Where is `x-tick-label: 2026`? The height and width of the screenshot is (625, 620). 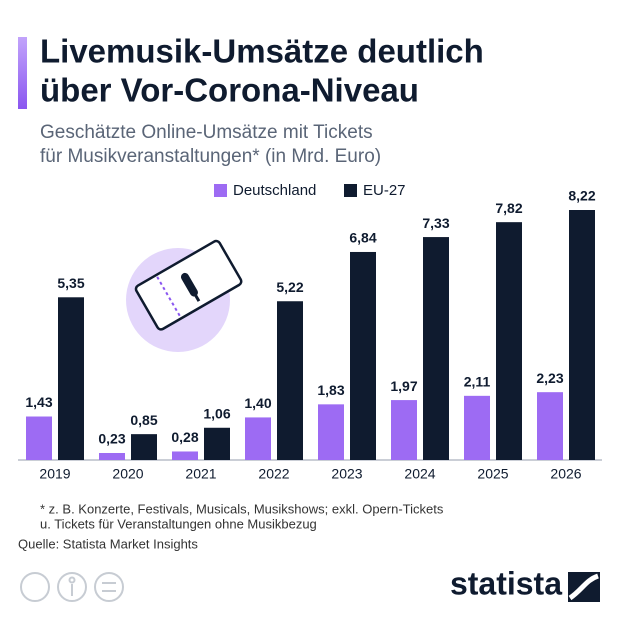
x-tick-label: 2026 is located at coordinates (565, 474).